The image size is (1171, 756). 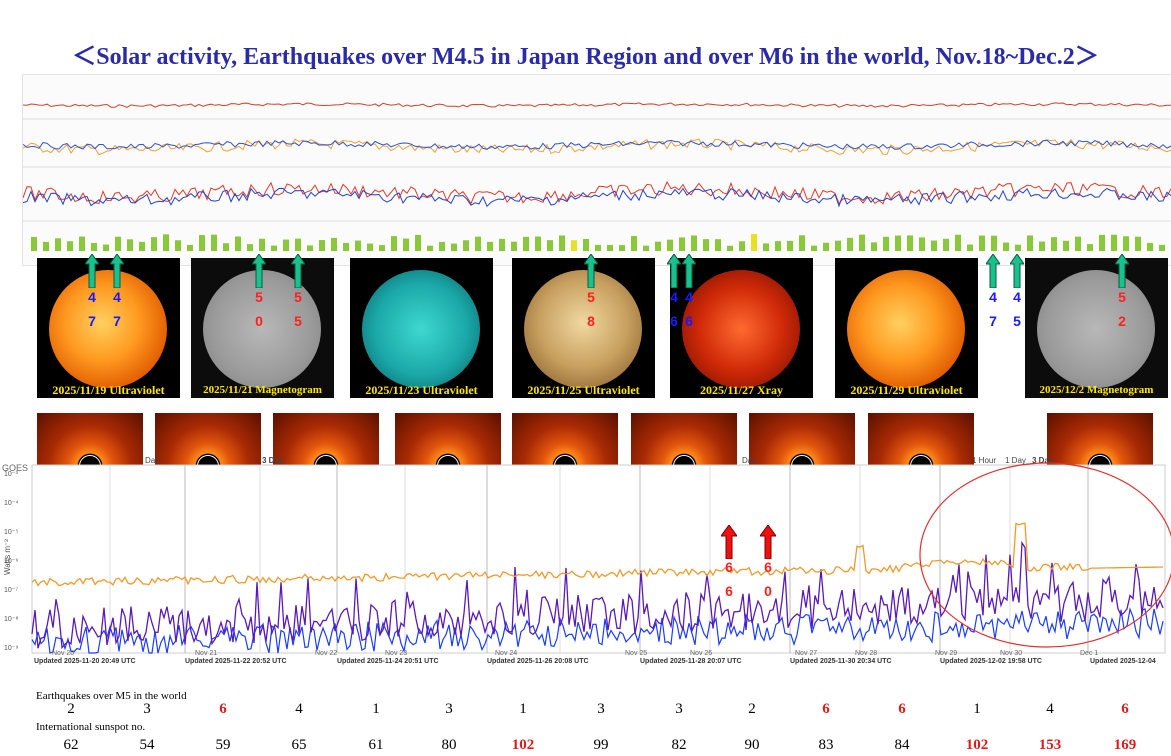 I want to click on y-tick-label: 10⁻⁶, so click(x=11, y=561).